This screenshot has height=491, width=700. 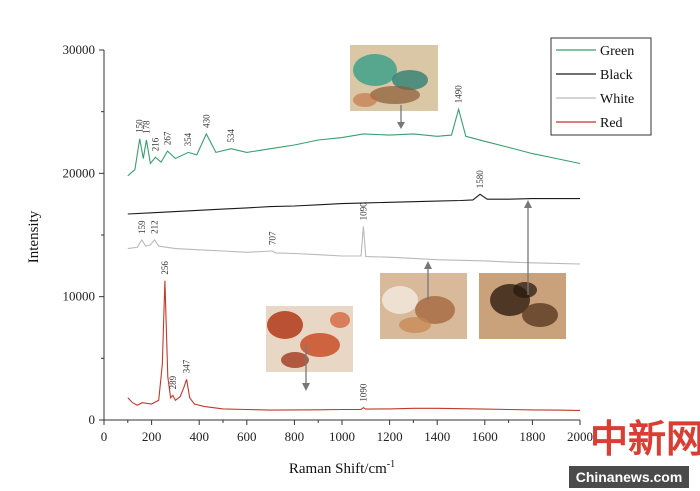 What do you see at coordinates (617, 51) in the screenshot?
I see `legend-label-green: Green` at bounding box center [617, 51].